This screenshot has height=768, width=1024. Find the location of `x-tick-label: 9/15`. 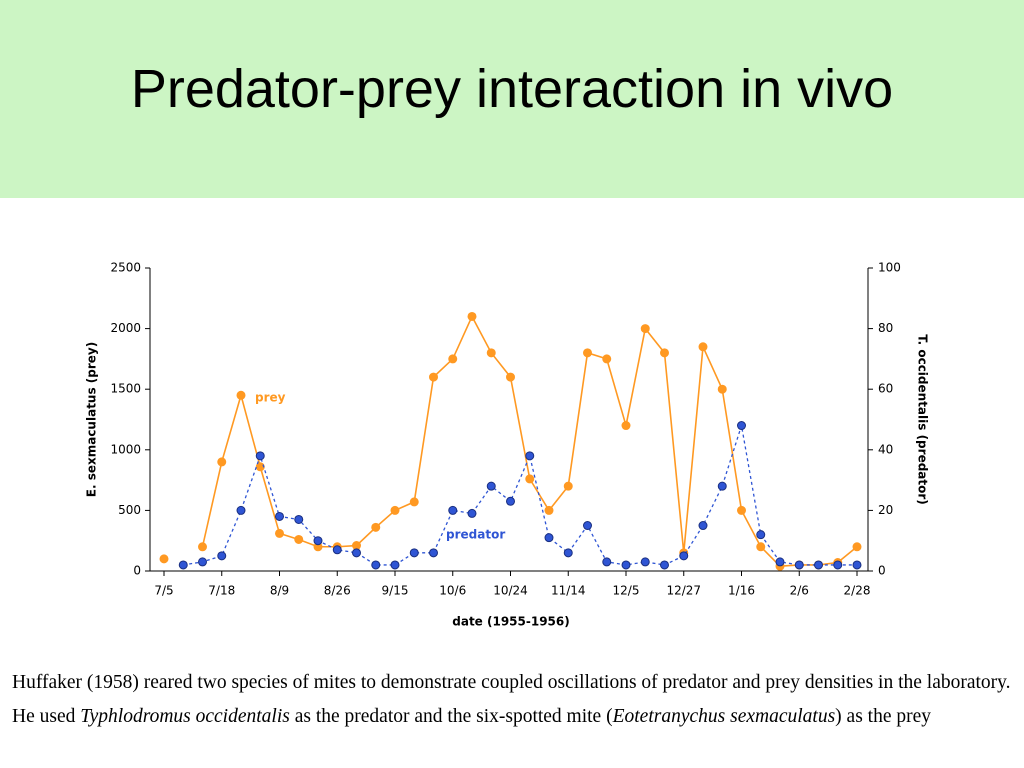

x-tick-label: 9/15 is located at coordinates (395, 591).